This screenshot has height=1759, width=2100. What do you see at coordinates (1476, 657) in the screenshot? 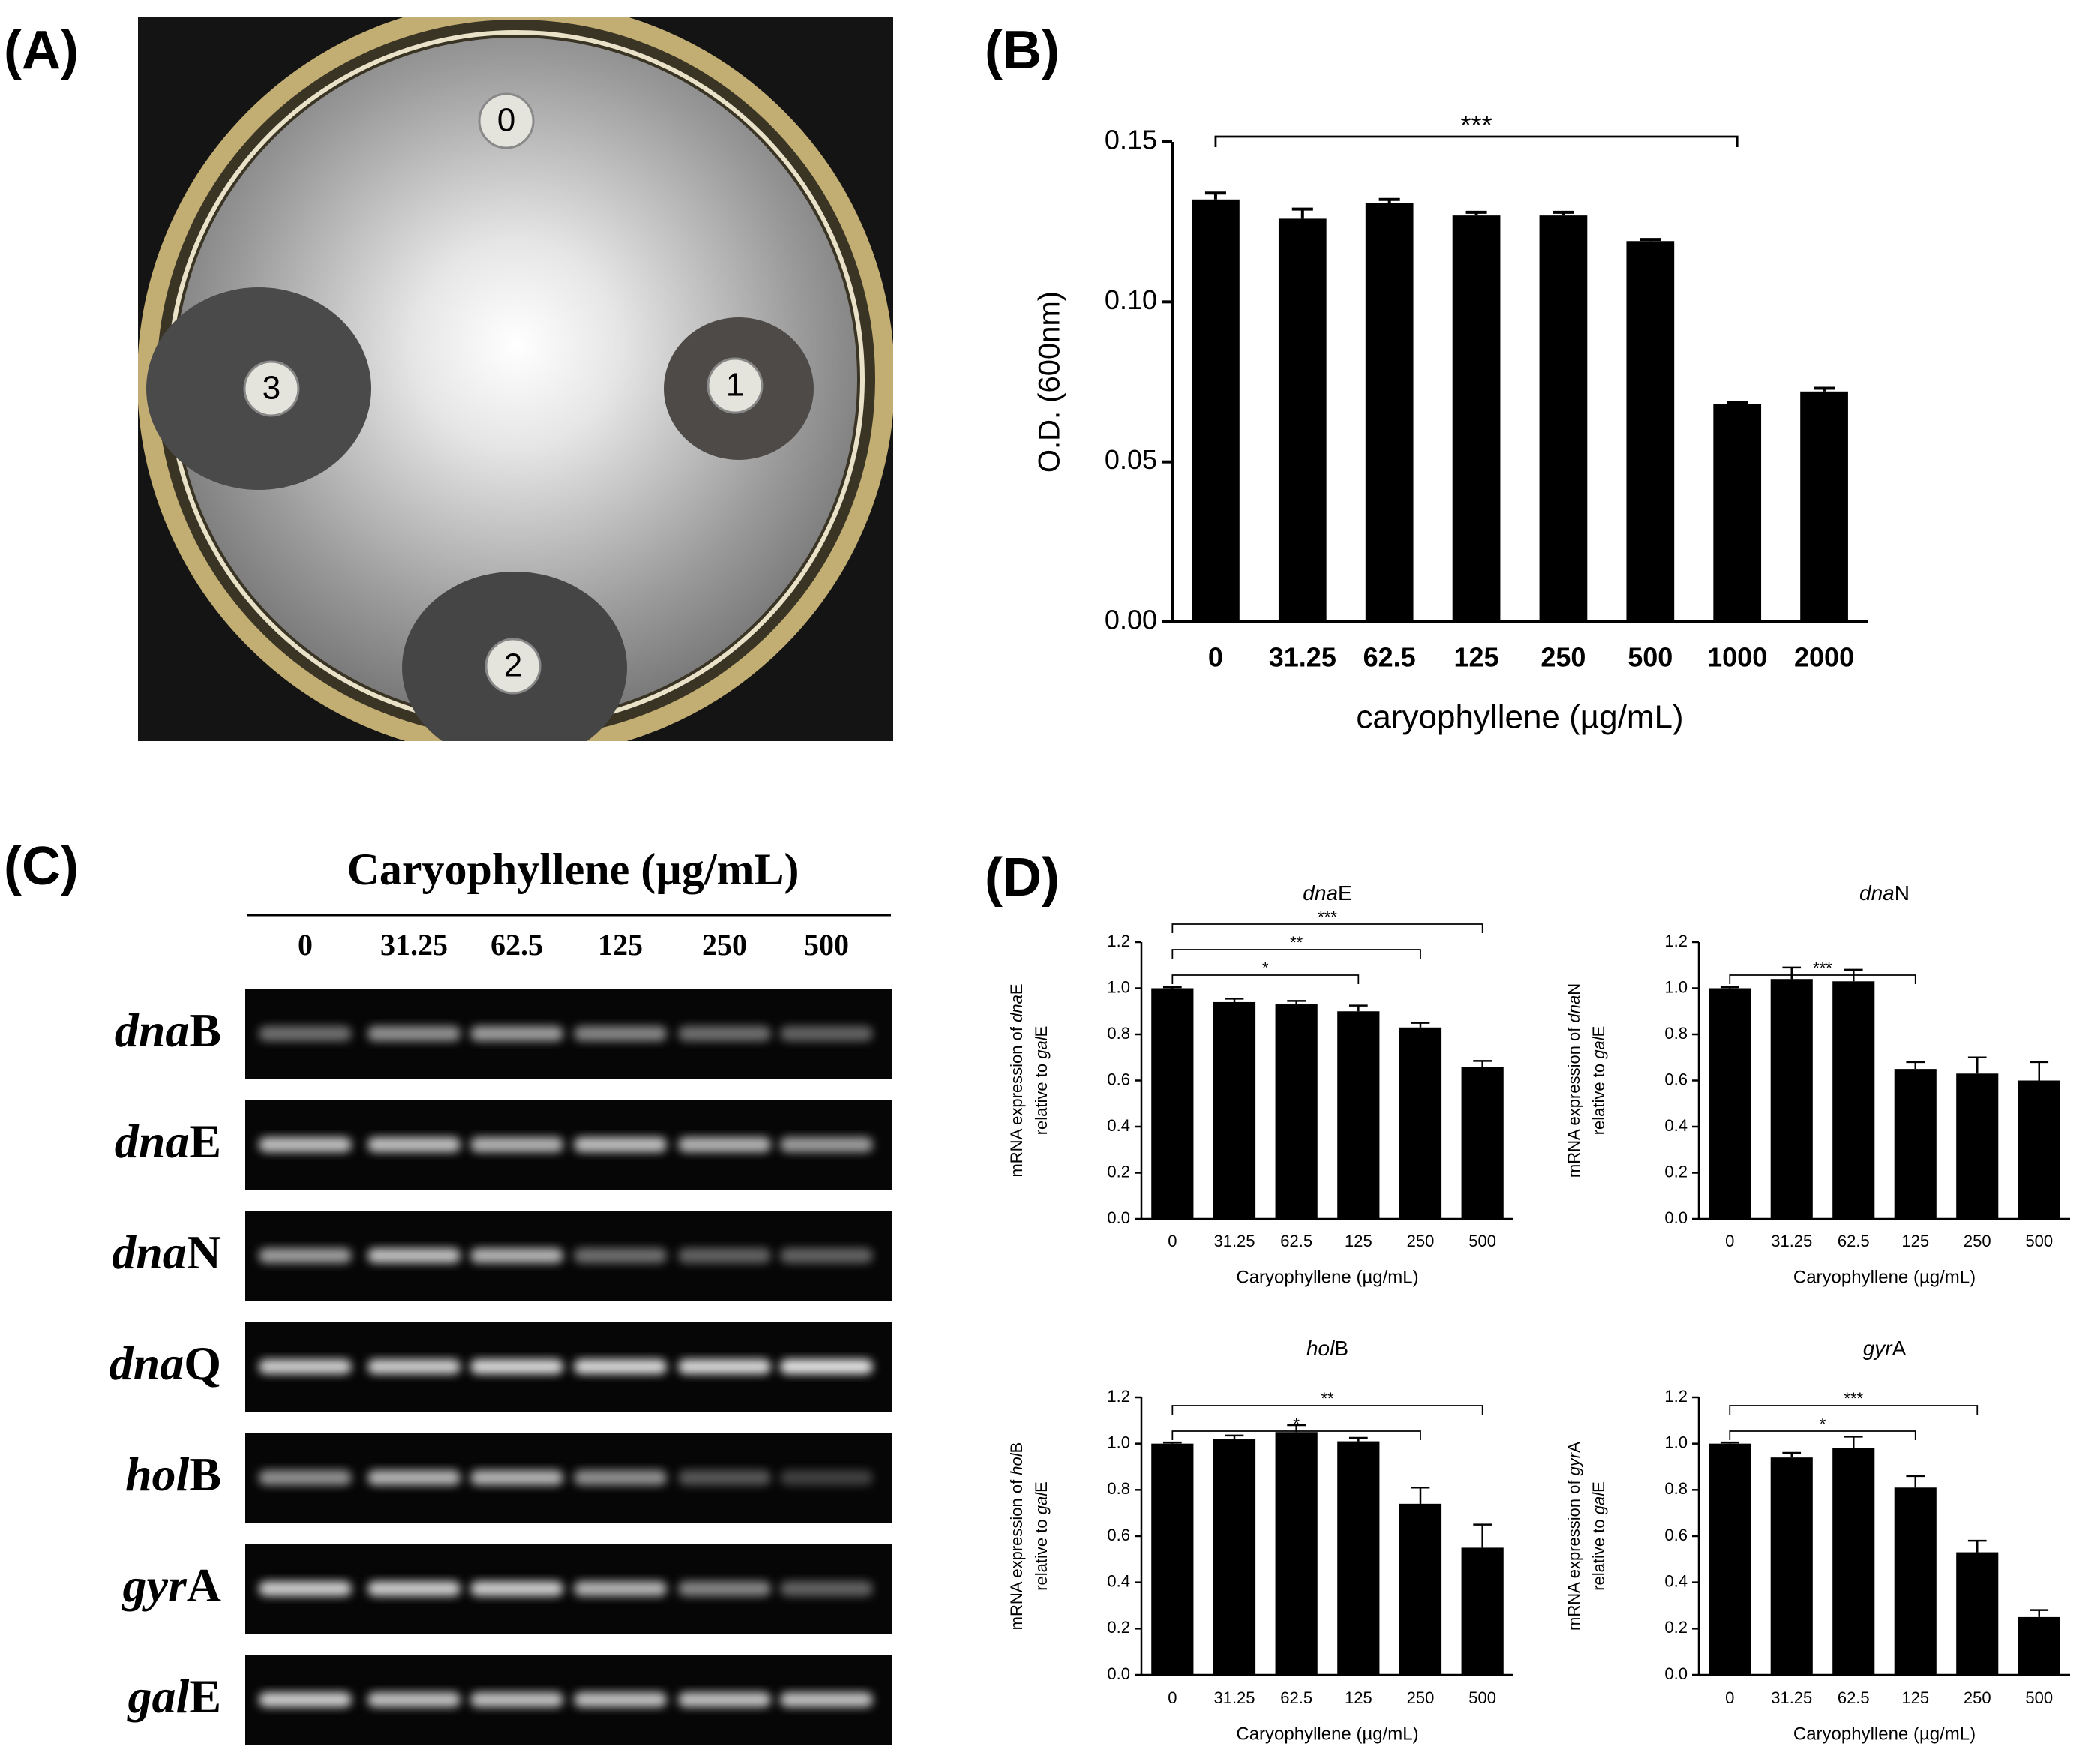
I see `x-tick-label: 125` at bounding box center [1476, 657].